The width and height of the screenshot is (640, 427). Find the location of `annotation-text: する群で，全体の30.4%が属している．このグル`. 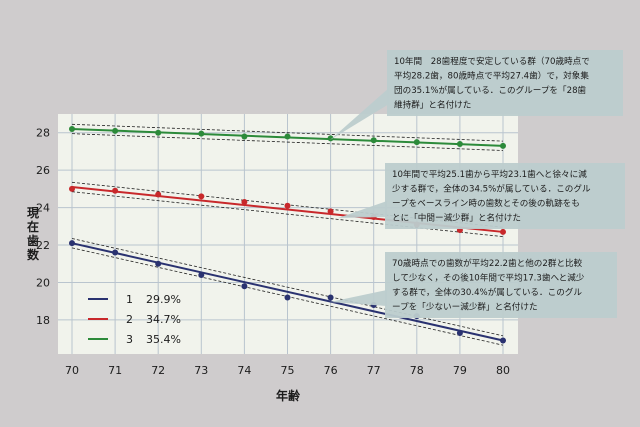

annotation-text: する群で，全体の30.4%が属している．このグル is located at coordinates (487, 292).